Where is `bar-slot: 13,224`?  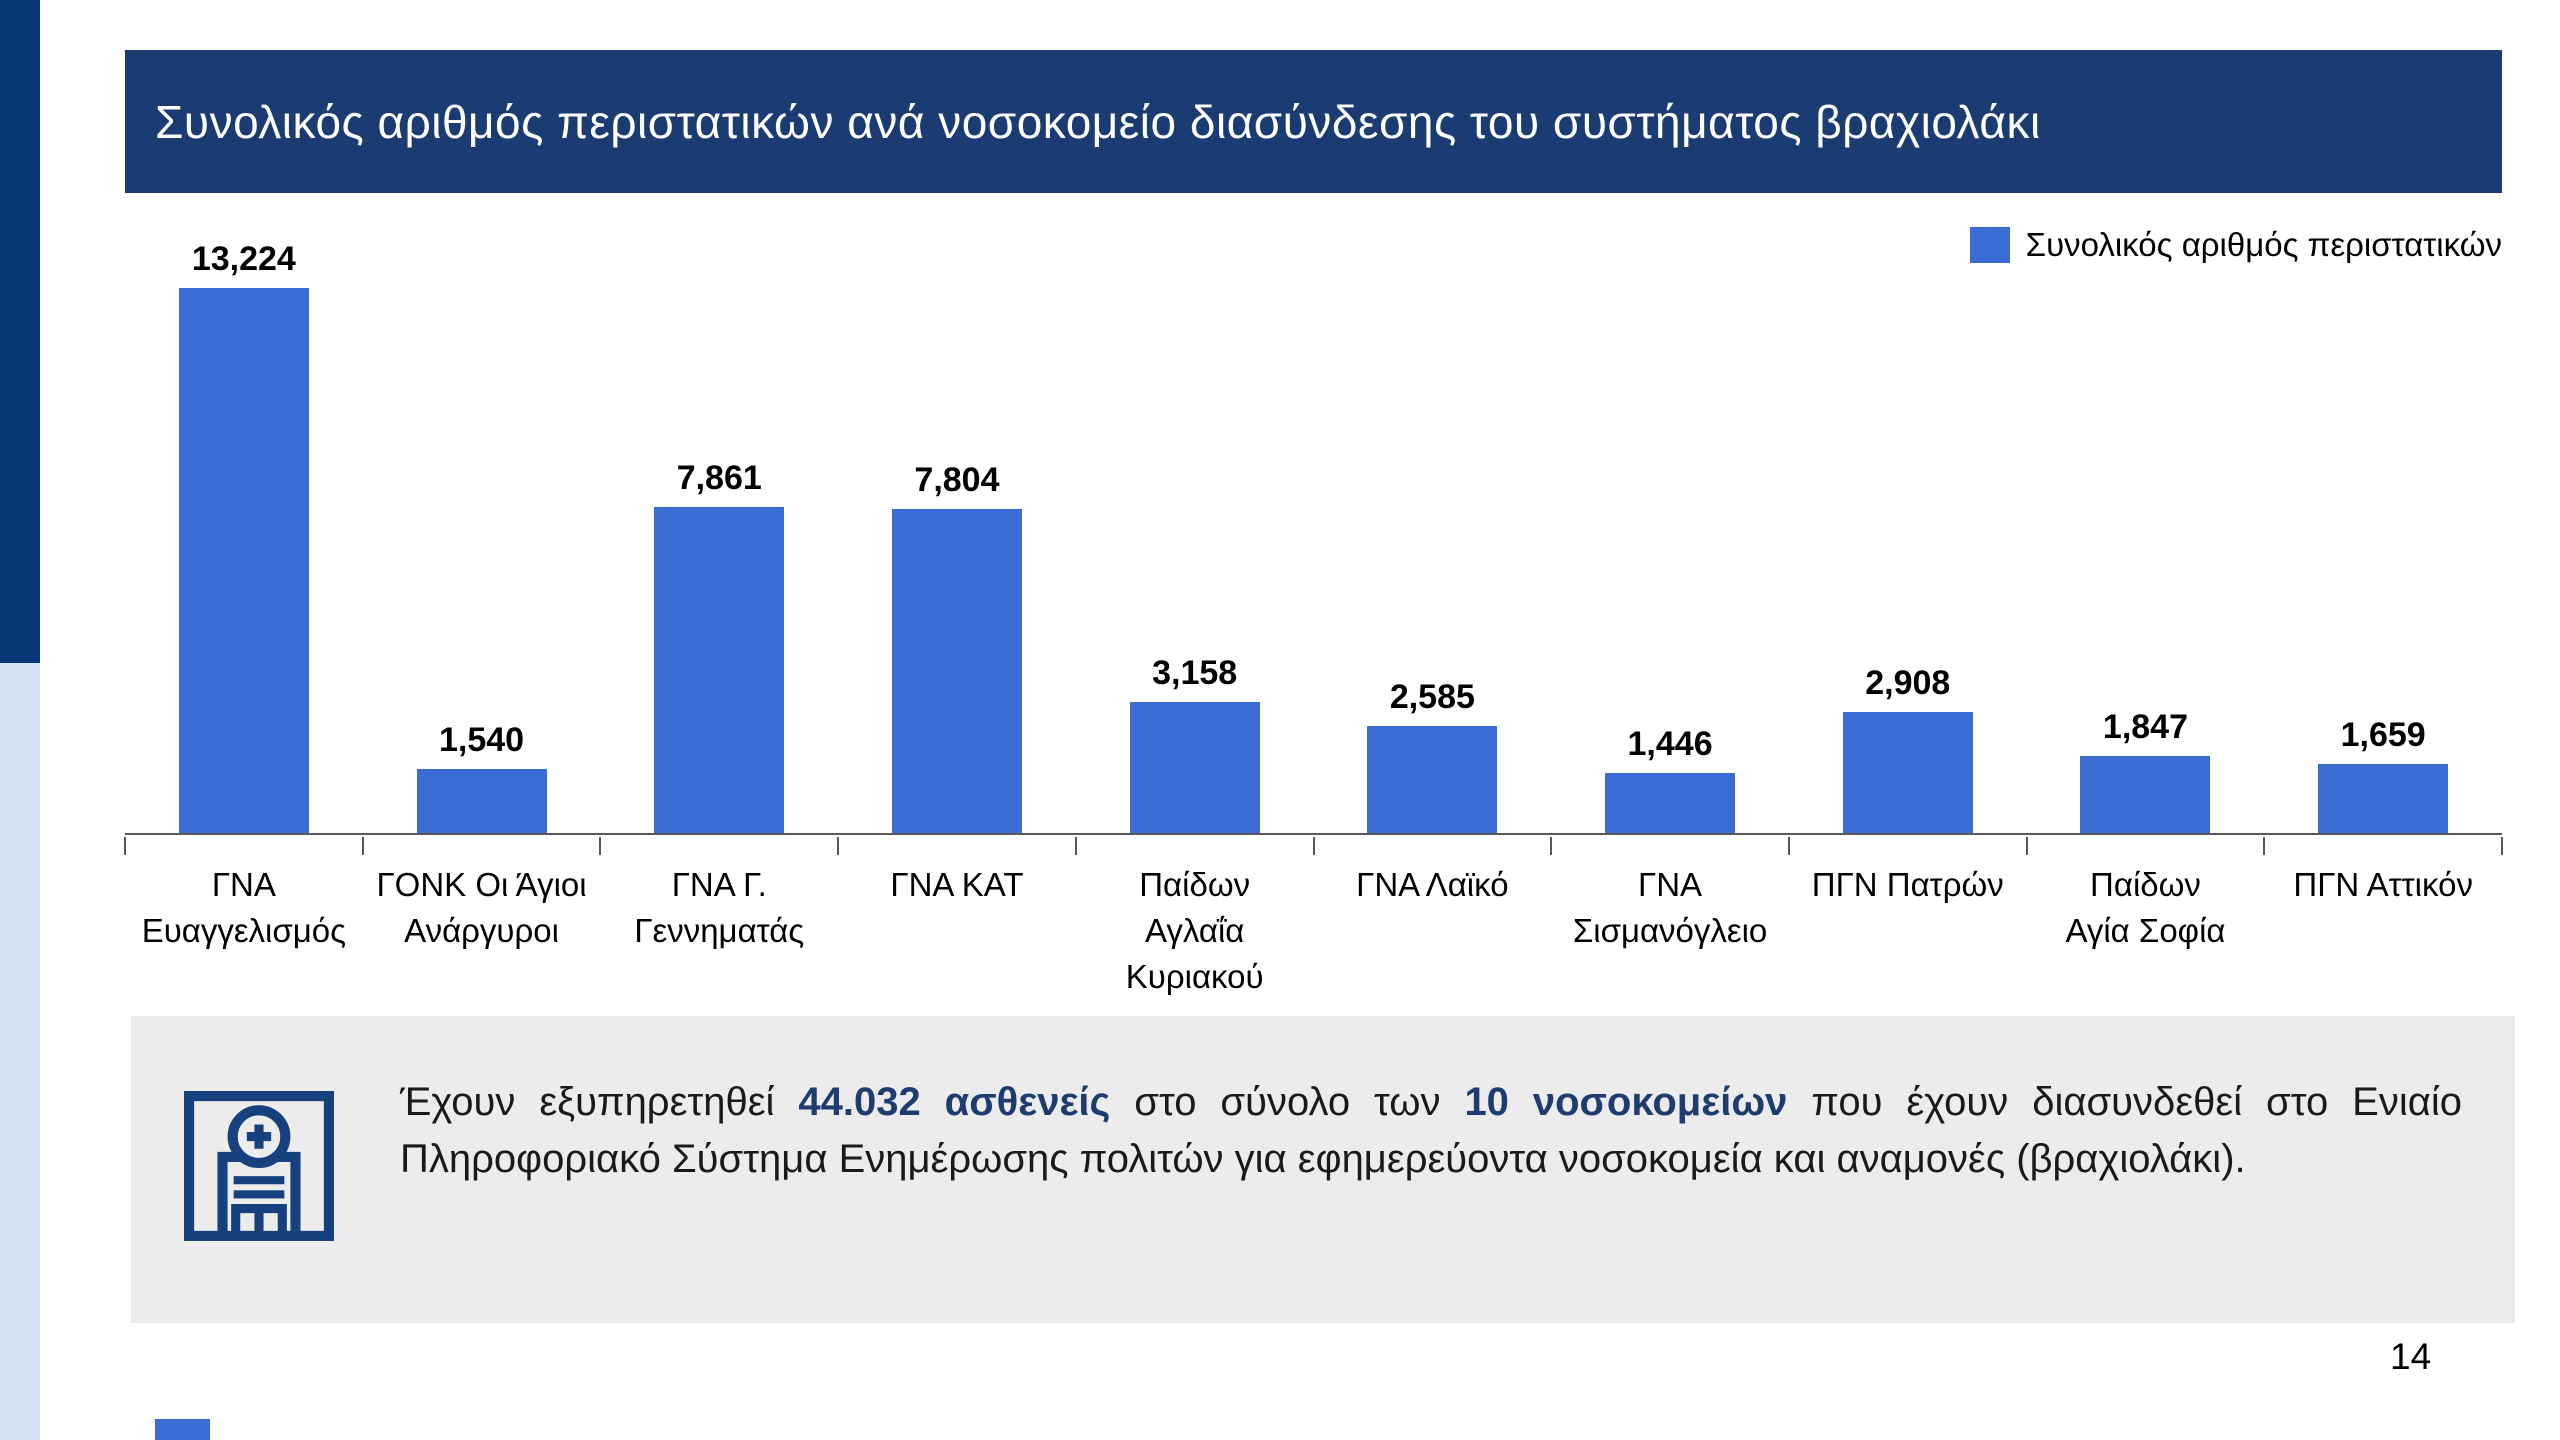 bar-slot: 13,224 is located at coordinates (244, 536).